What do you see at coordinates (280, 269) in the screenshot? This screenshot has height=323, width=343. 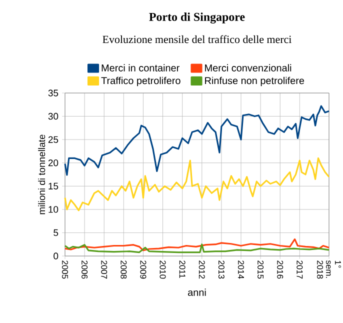 I see `x-tick-label: 2016` at bounding box center [280, 269].